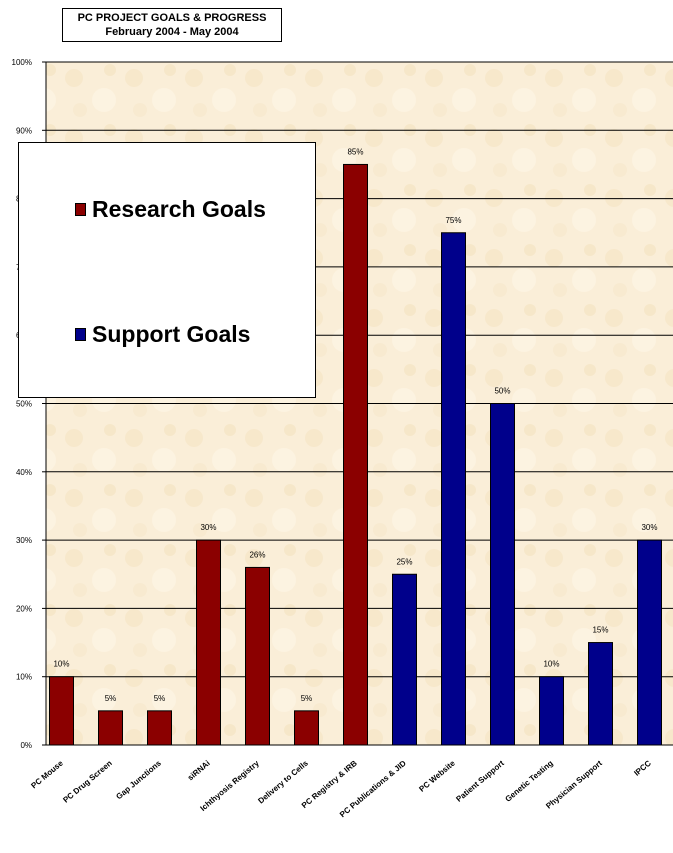 Image resolution: width=673 pixels, height=853 pixels. Describe the element at coordinates (47, 774) in the screenshot. I see `x-tick-label: PC Mouse` at that location.